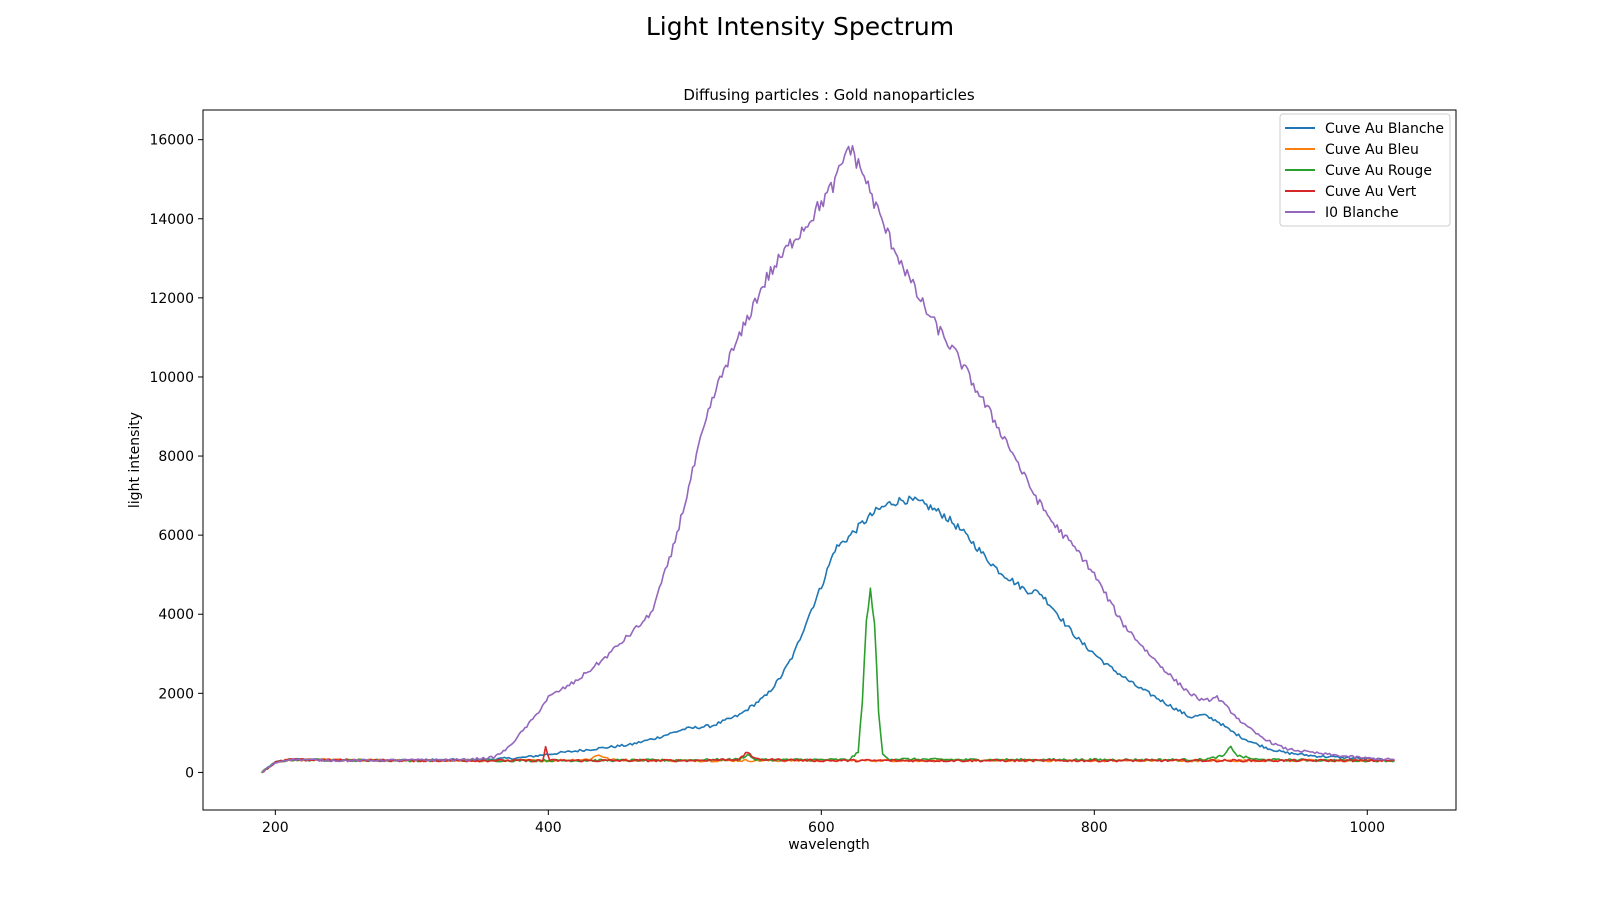 This screenshot has height=900, width=1600. Describe the element at coordinates (171, 299) in the screenshot. I see `y-tick-label: 12000` at that location.